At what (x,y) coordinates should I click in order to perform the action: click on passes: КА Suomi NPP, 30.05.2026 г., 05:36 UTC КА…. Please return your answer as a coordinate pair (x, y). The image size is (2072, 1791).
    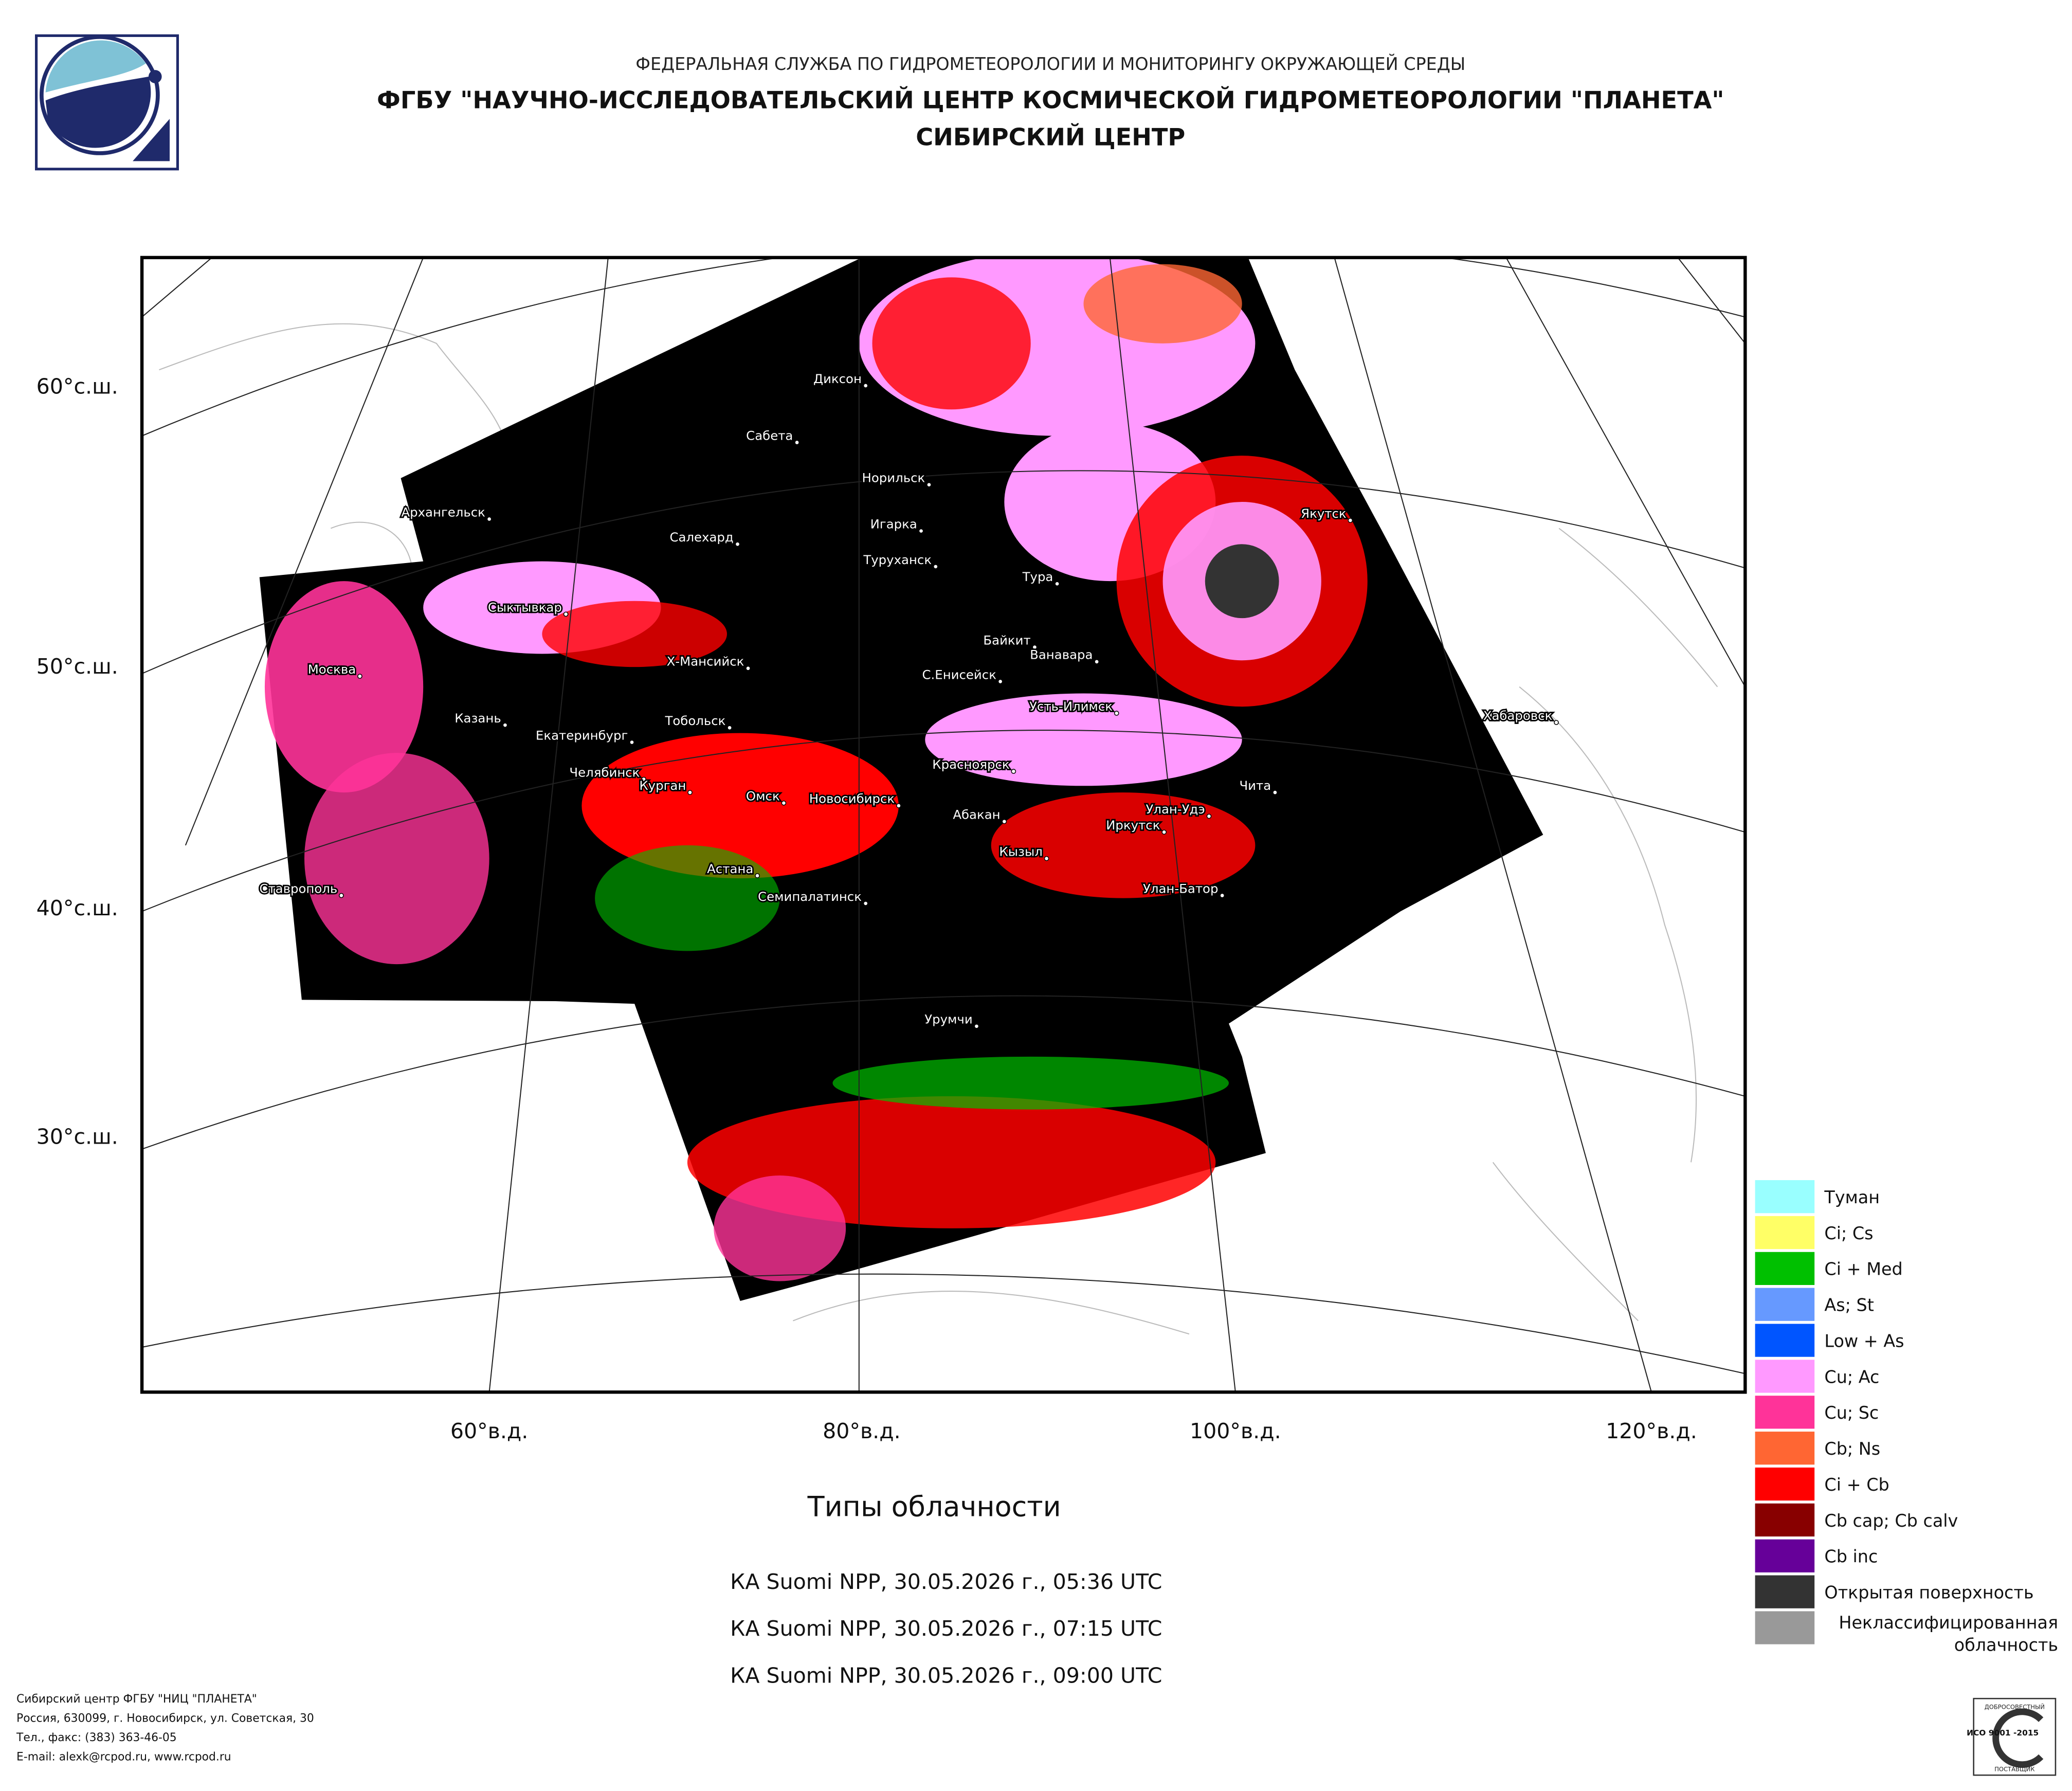
    Looking at the image, I should click on (946, 1628).